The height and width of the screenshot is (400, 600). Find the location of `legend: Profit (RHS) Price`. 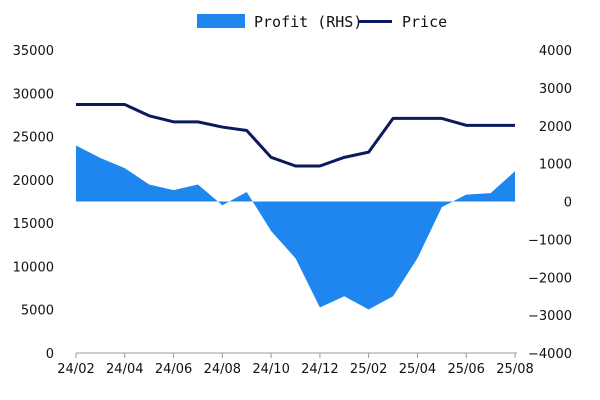

legend: Profit (RHS) Price is located at coordinates (322, 22).